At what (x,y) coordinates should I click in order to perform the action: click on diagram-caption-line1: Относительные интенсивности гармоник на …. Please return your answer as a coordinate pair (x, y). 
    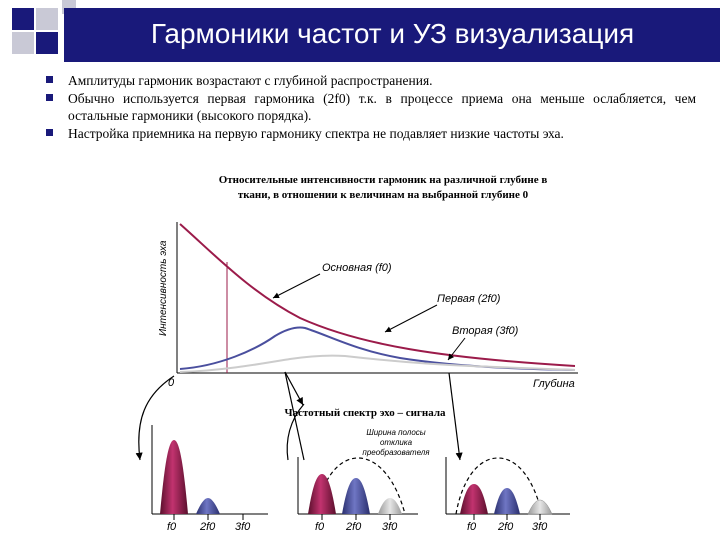
    Looking at the image, I should click on (383, 180).